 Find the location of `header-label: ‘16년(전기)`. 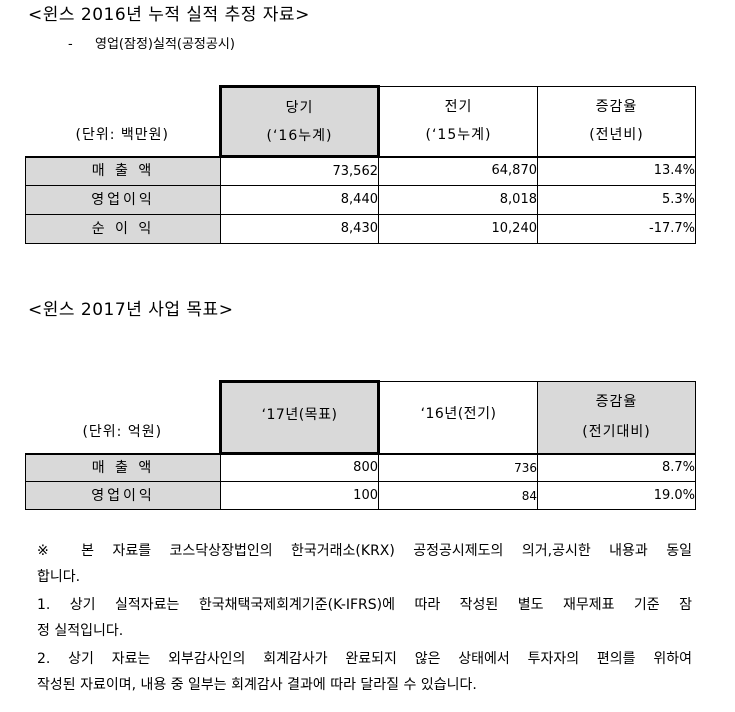

header-label: ‘16년(전기) is located at coordinates (458, 414).